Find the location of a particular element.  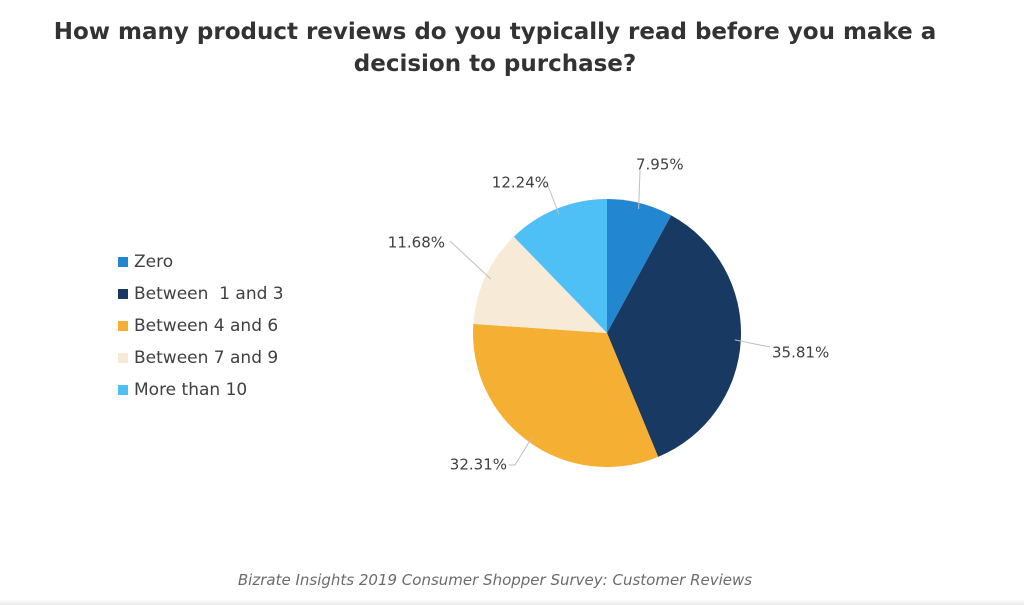

pie-slice-zero is located at coordinates (639, 266).